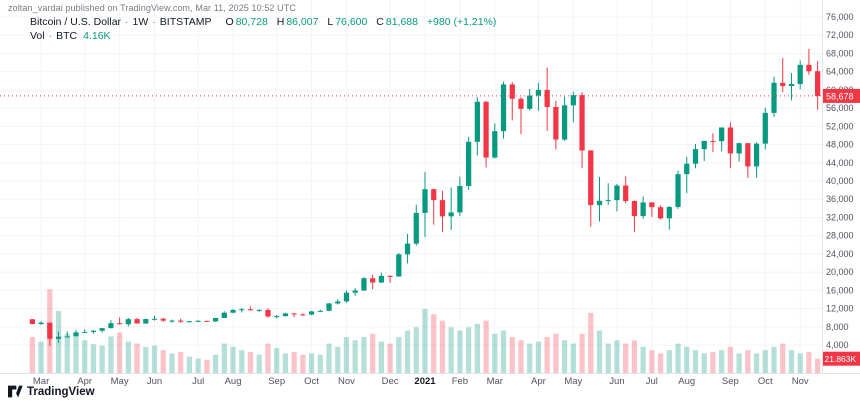 This screenshot has height=401, width=860. Describe the element at coordinates (840, 17) in the screenshot. I see `price-axis-label: 76,000` at that location.